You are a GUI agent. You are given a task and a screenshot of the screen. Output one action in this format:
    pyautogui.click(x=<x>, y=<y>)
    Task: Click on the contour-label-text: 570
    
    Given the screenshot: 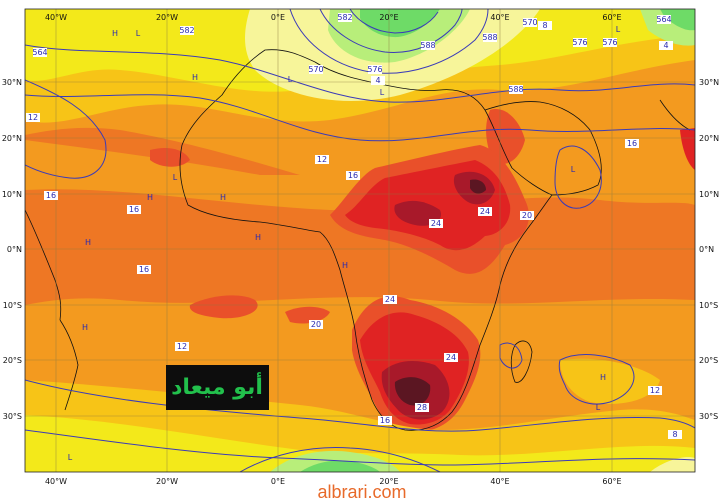 What is the action you would take?
    pyautogui.click(x=529, y=22)
    